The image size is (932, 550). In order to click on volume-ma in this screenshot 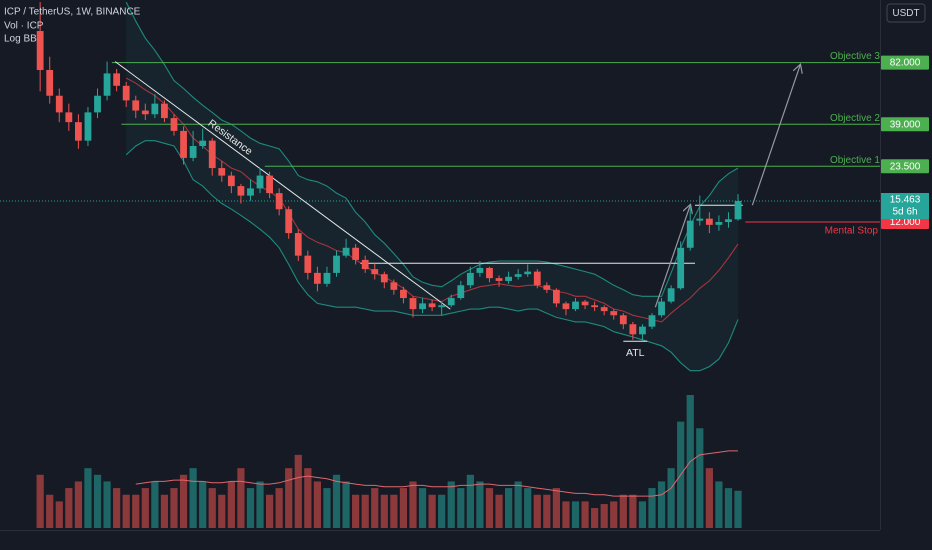, I will do `click(436, 473)`.